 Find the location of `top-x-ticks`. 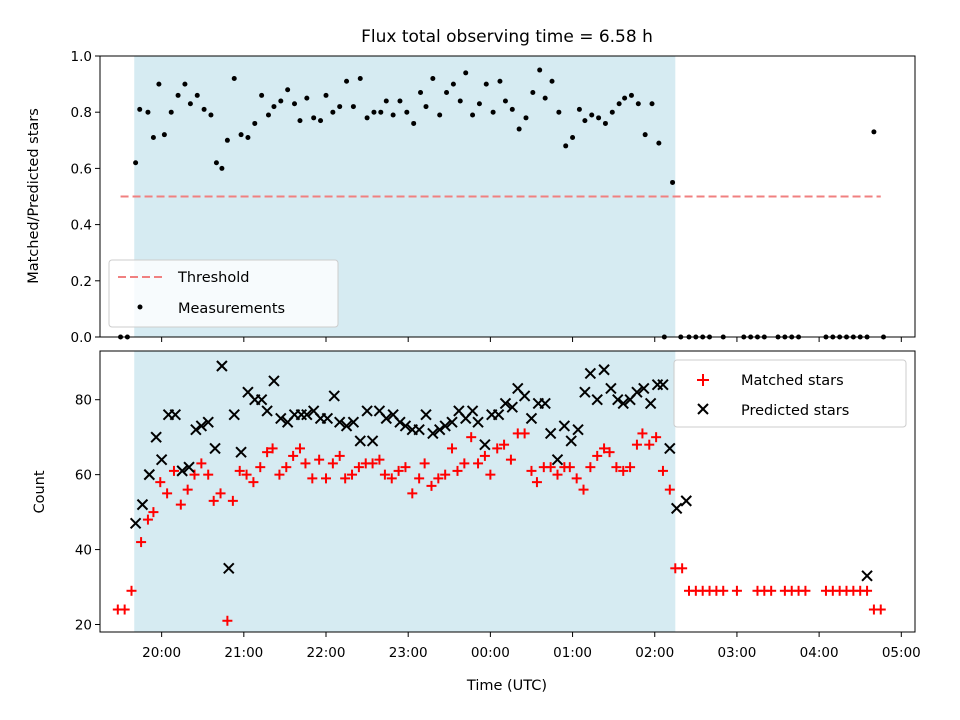

top-x-ticks is located at coordinates (531, 339).